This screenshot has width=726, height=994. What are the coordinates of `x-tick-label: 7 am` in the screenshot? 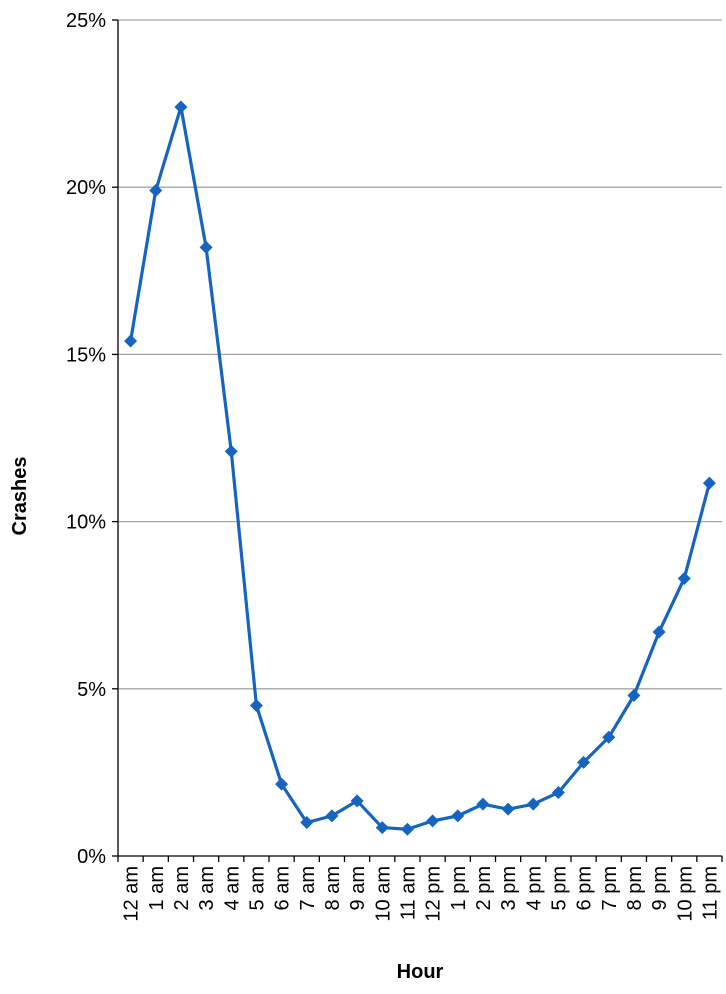 It's located at (308, 888).